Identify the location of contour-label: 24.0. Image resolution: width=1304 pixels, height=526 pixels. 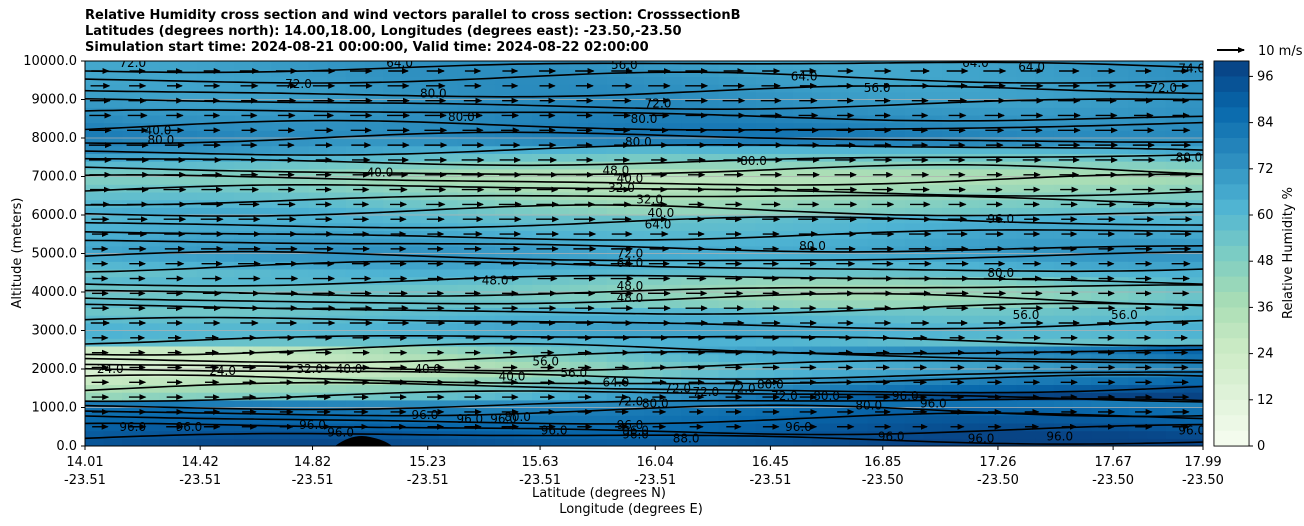
(222, 371).